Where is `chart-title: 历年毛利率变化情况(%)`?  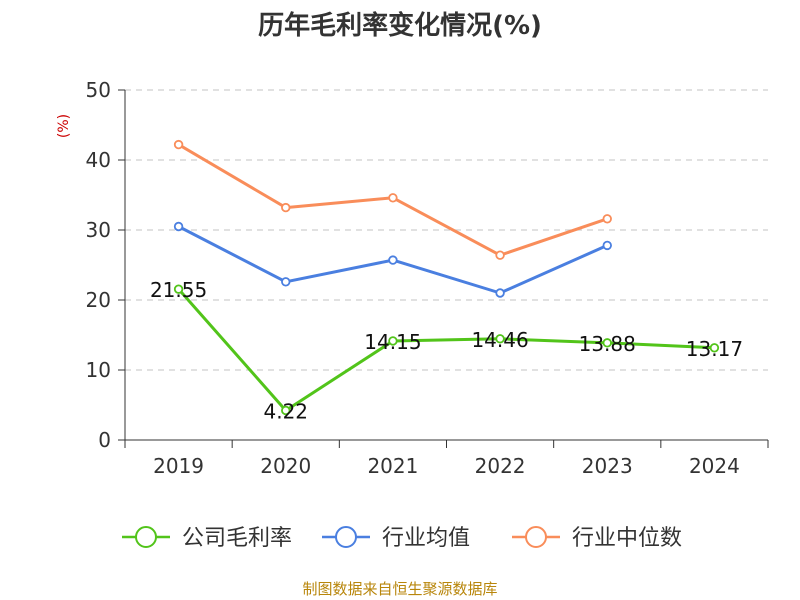
chart-title: 历年毛利率变化情况(%) is located at coordinates (400, 25).